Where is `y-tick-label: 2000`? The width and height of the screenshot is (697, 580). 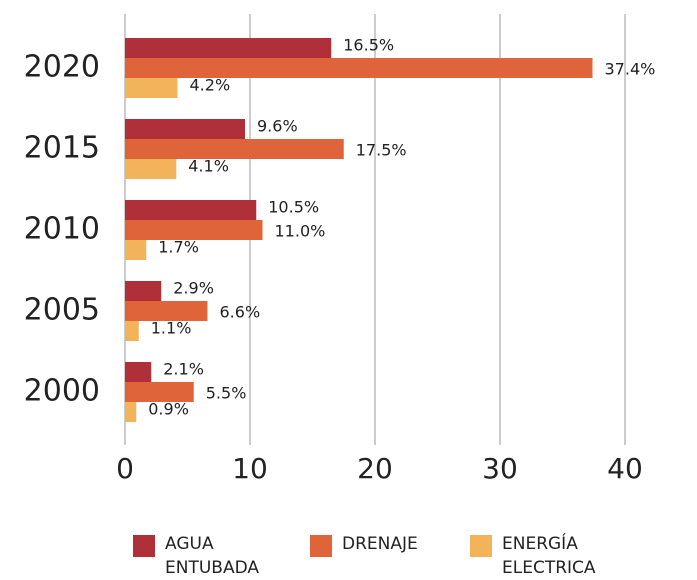 y-tick-label: 2000 is located at coordinates (62, 391).